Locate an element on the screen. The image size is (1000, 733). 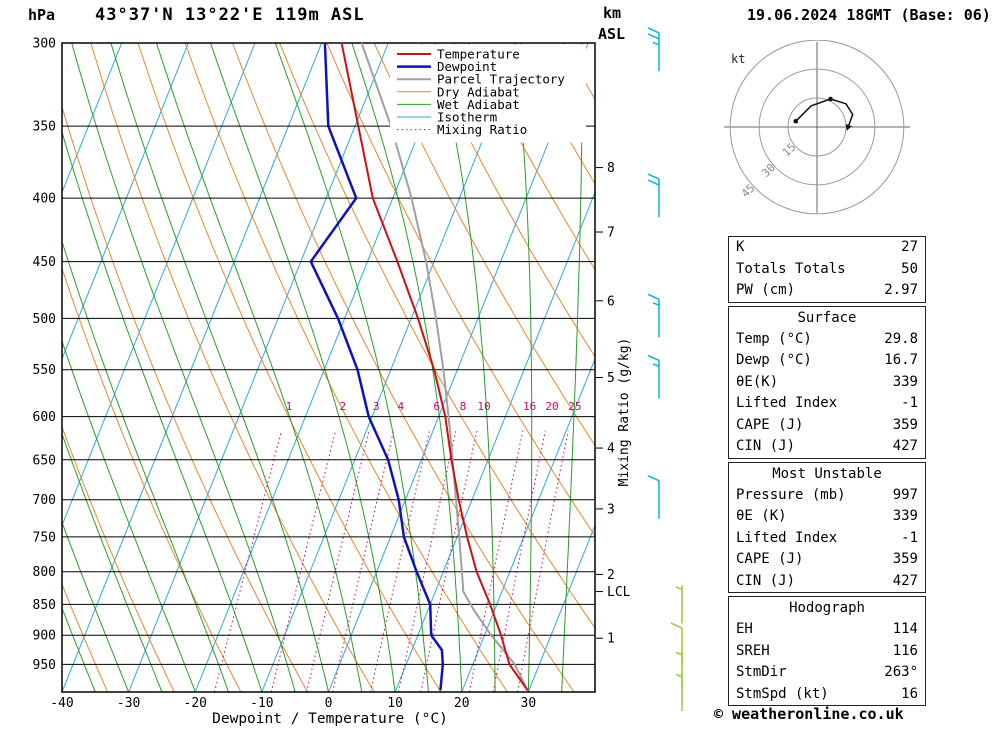
km-tick-label: 8 is located at coordinates (611, 168).